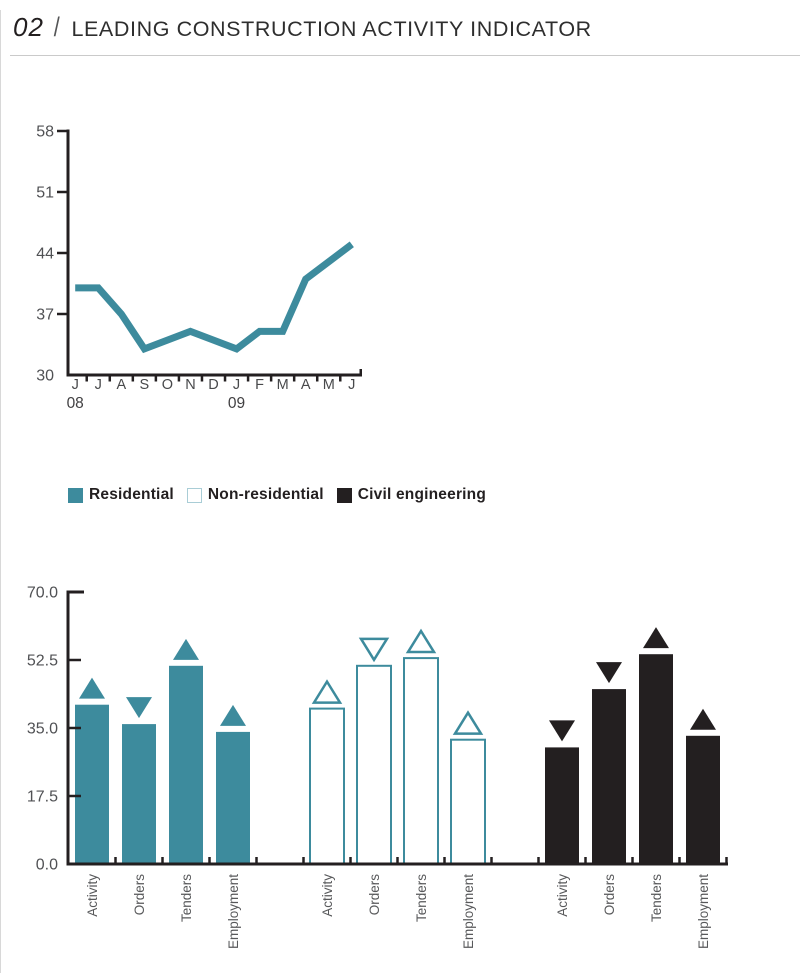 This screenshot has width=800, height=973. Describe the element at coordinates (214, 297) in the screenshot. I see `indicator-line-series` at that location.